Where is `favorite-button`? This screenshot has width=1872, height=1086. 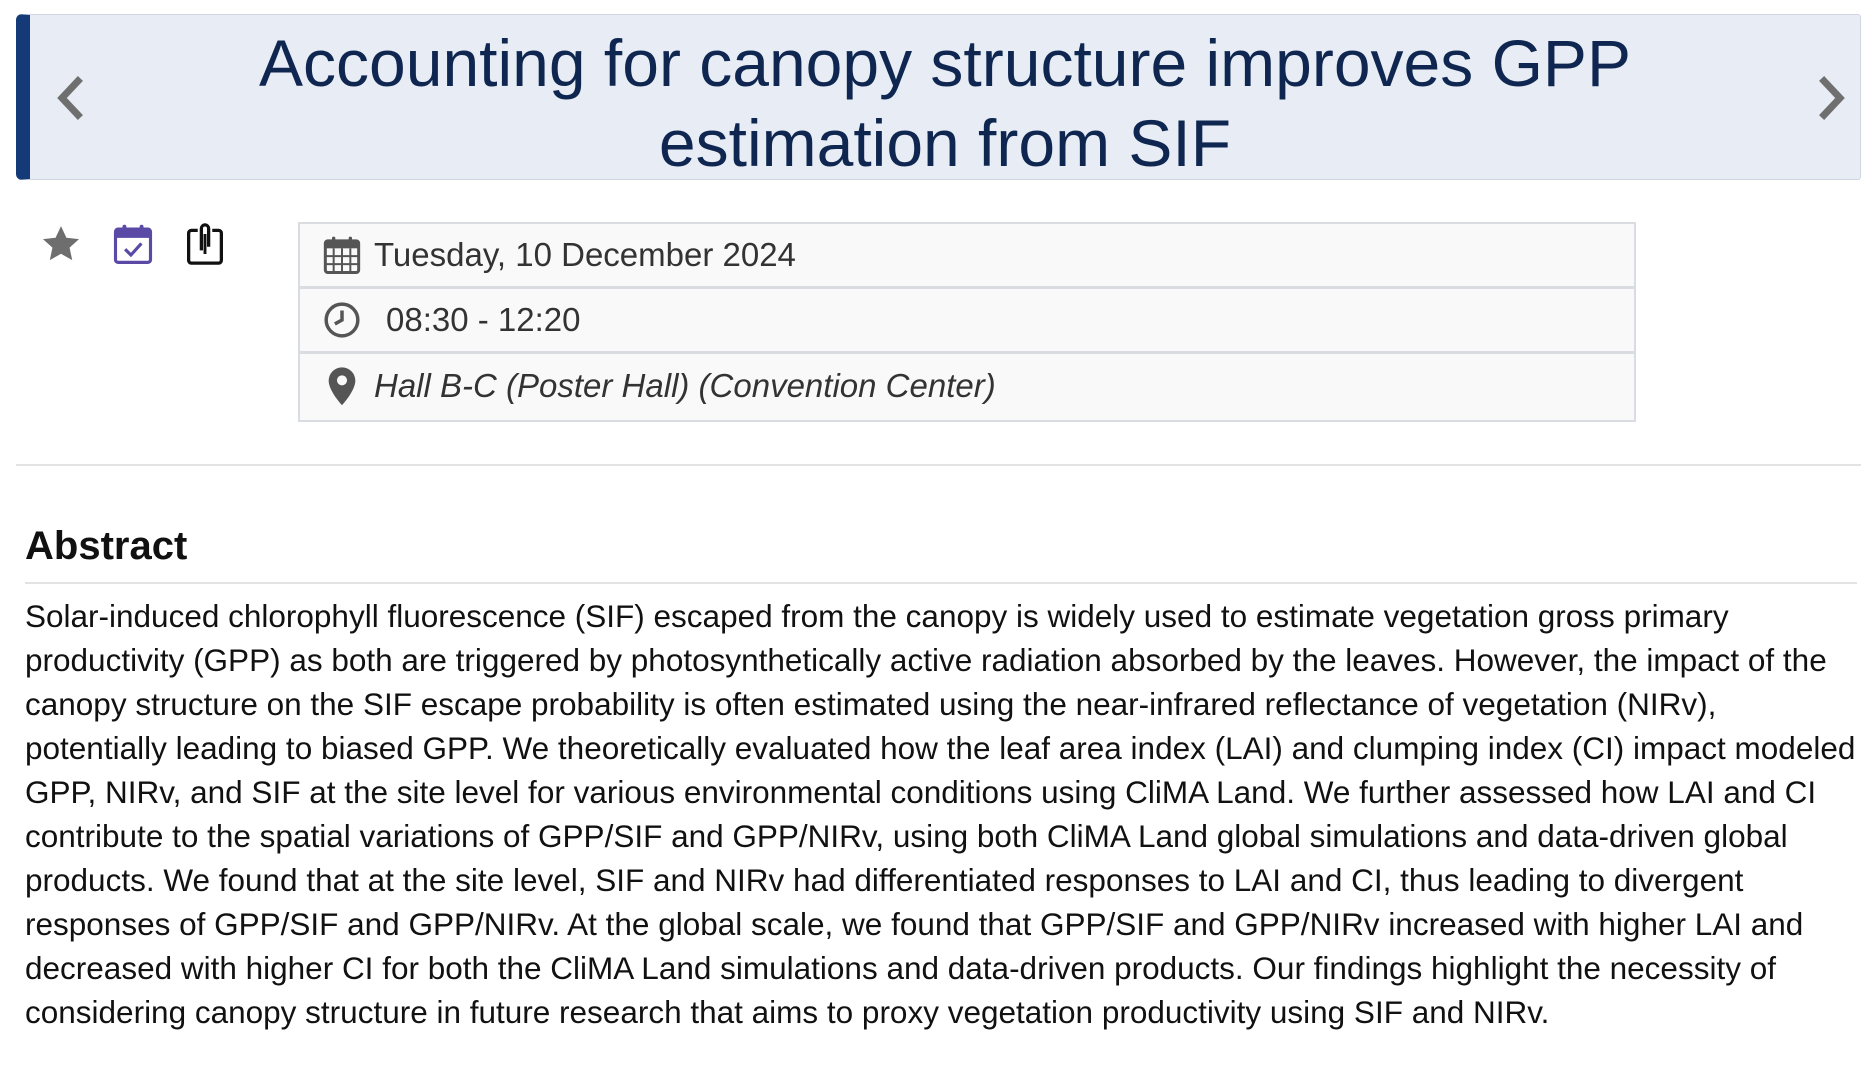
favorite-button is located at coordinates (61, 244).